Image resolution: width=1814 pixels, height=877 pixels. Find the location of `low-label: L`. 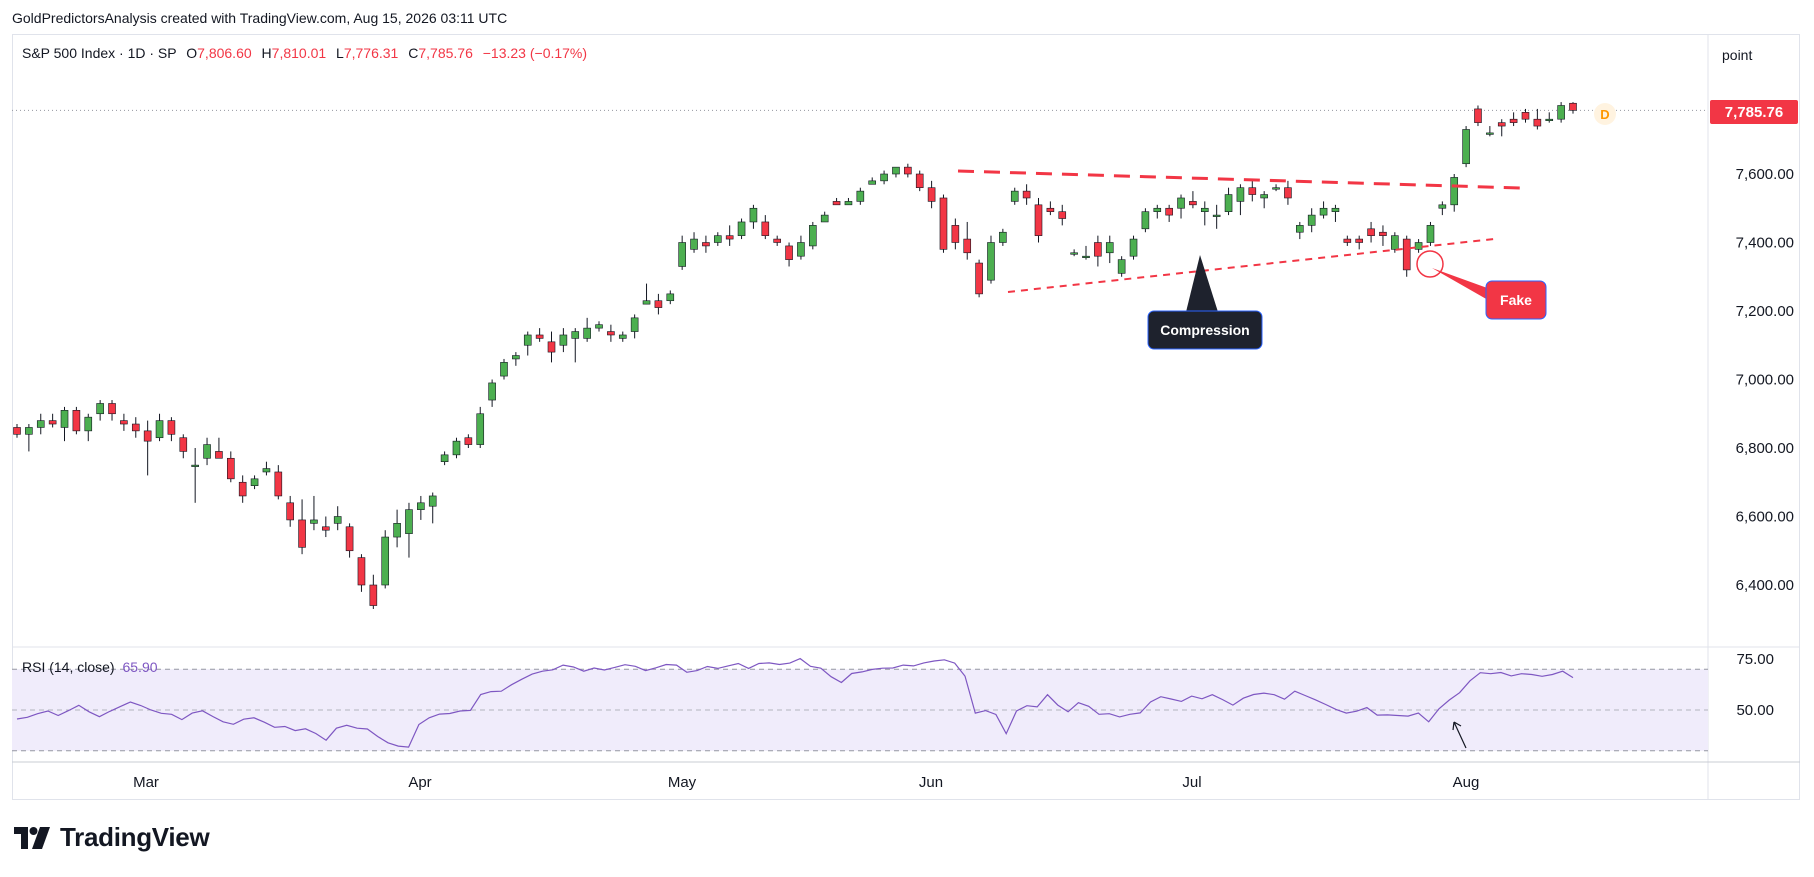

low-label: L is located at coordinates (340, 53).